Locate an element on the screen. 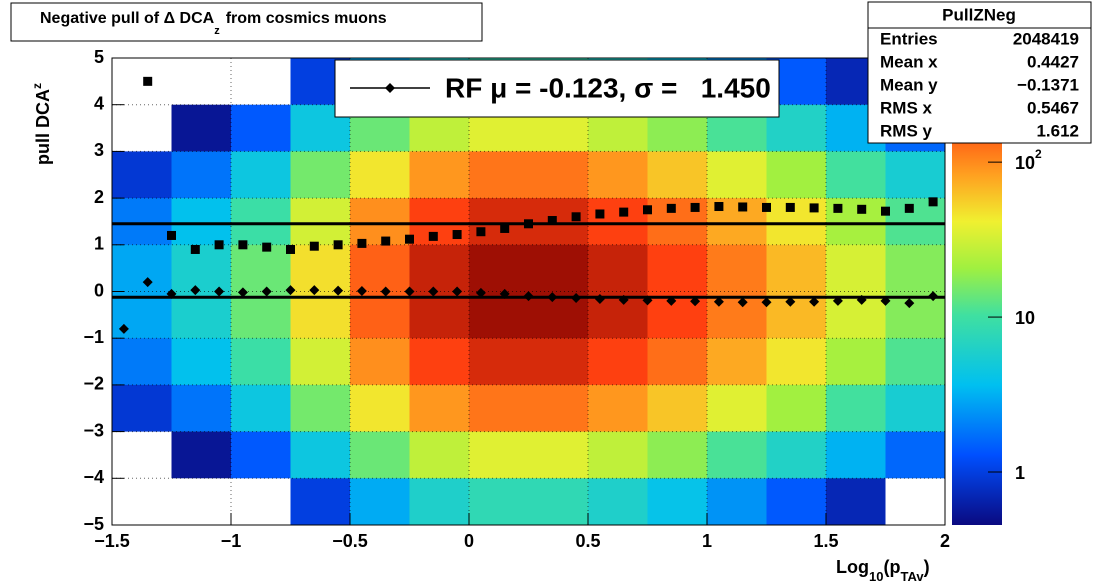 The width and height of the screenshot is (1114, 585). stats-label: Mean y is located at coordinates (909, 84).